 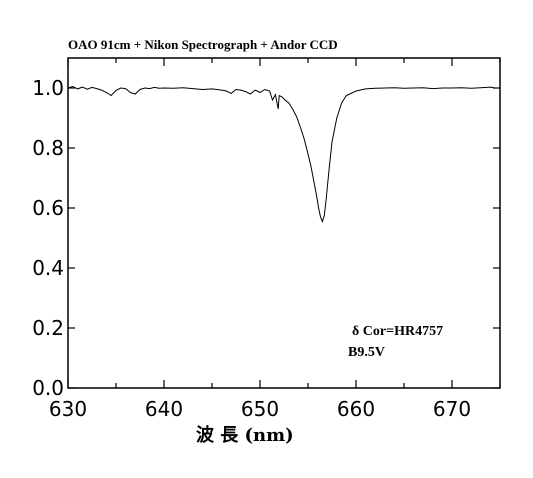 What do you see at coordinates (48, 148) in the screenshot?
I see `y-tick-label: 0.8` at bounding box center [48, 148].